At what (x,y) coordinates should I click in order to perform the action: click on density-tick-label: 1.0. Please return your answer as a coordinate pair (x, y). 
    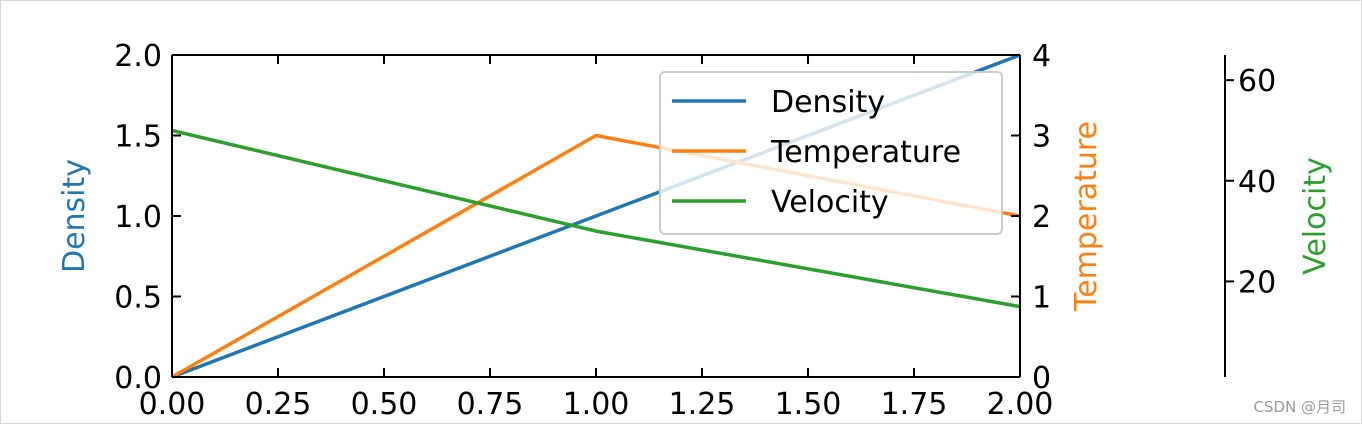
    Looking at the image, I should click on (138, 217).